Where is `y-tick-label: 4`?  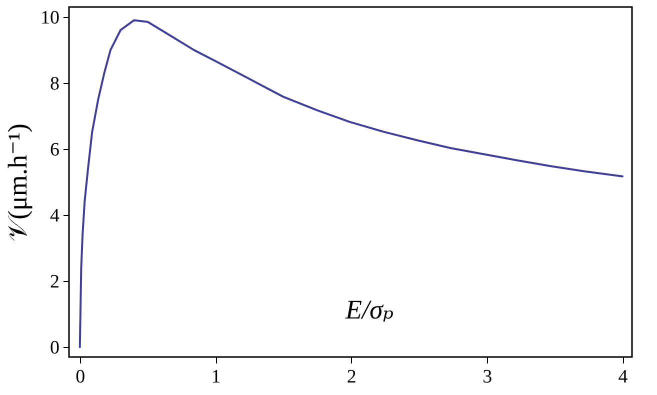 y-tick-label: 4 is located at coordinates (55, 216).